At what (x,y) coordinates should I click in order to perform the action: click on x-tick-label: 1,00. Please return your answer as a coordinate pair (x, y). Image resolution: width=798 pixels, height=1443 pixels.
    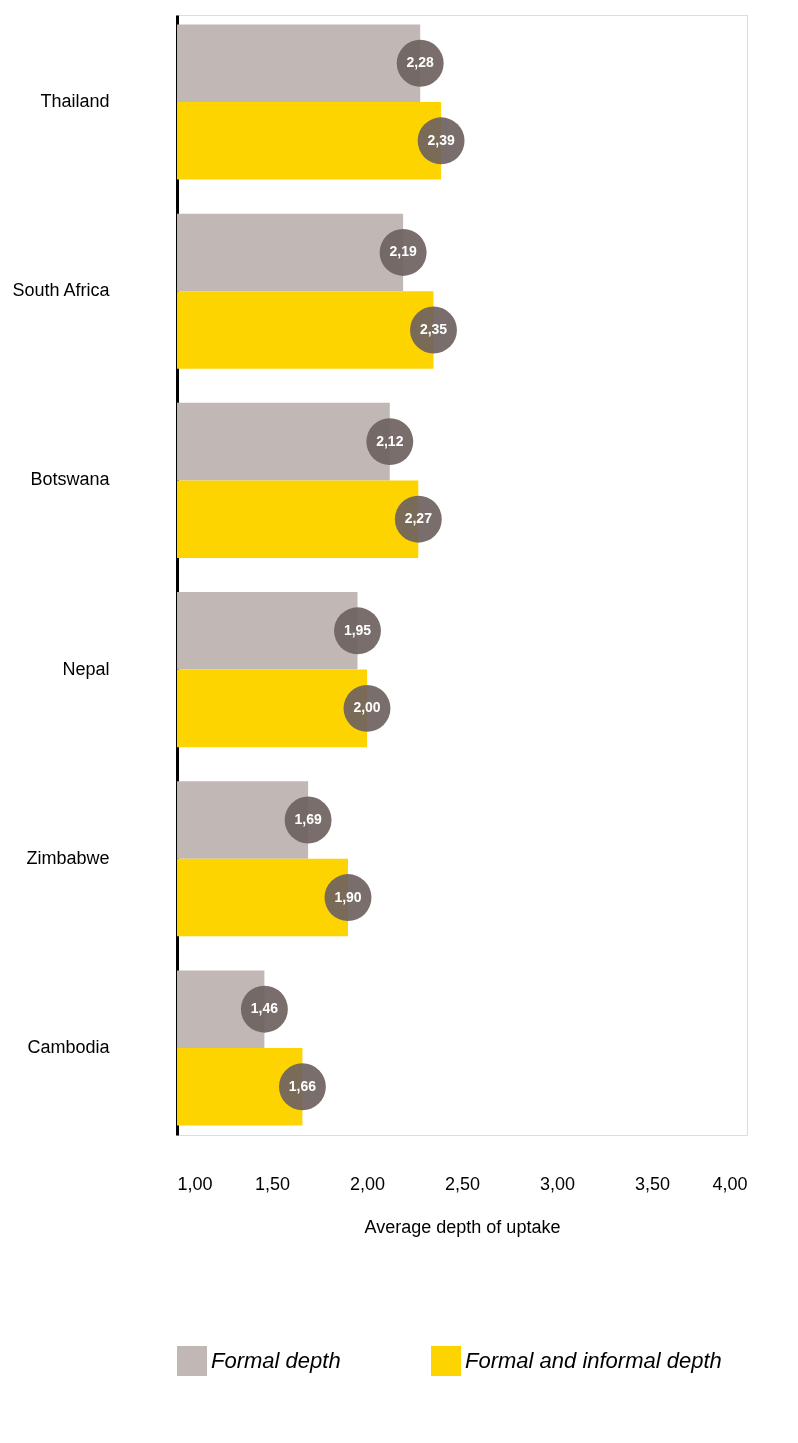
    Looking at the image, I should click on (195, 1183).